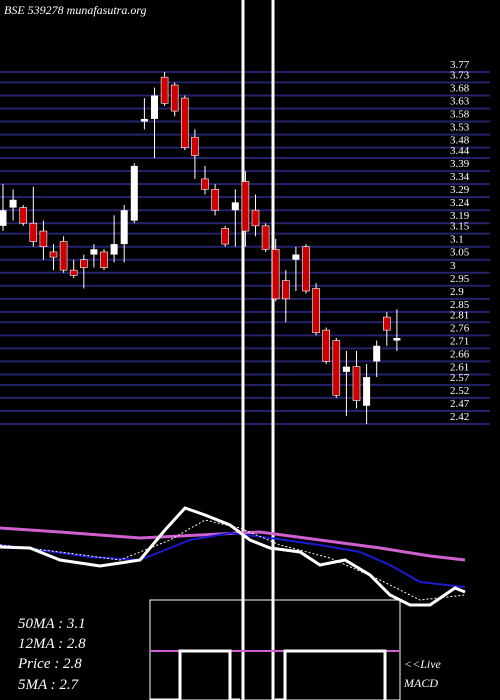 The width and height of the screenshot is (500, 700). What do you see at coordinates (52, 624) in the screenshot?
I see `ma50-label: 50MA : 3.1` at bounding box center [52, 624].